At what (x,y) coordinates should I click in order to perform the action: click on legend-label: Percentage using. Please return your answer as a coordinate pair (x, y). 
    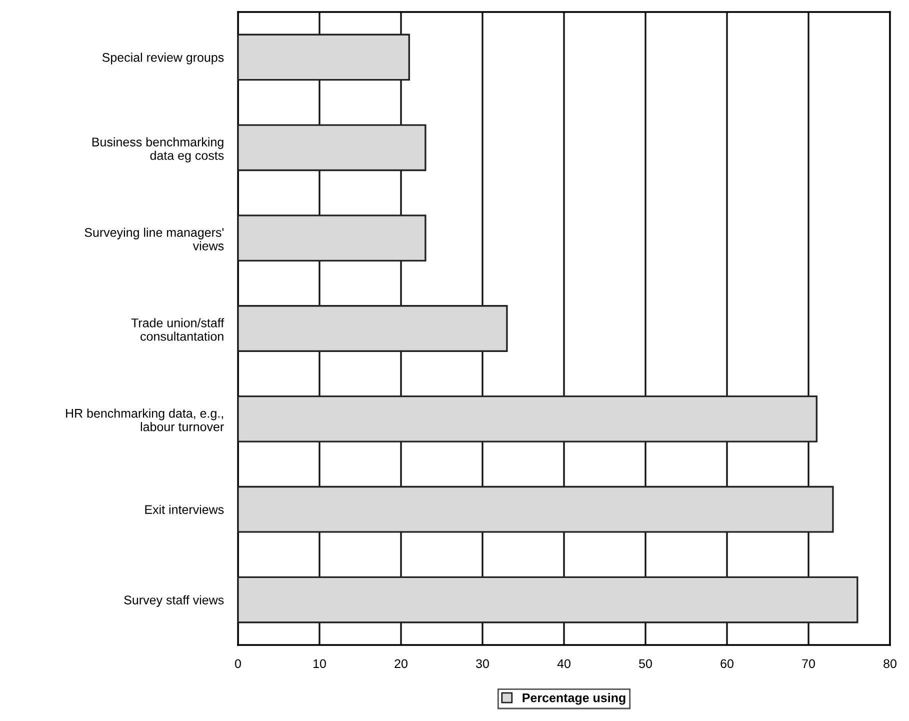
    Looking at the image, I should click on (574, 699).